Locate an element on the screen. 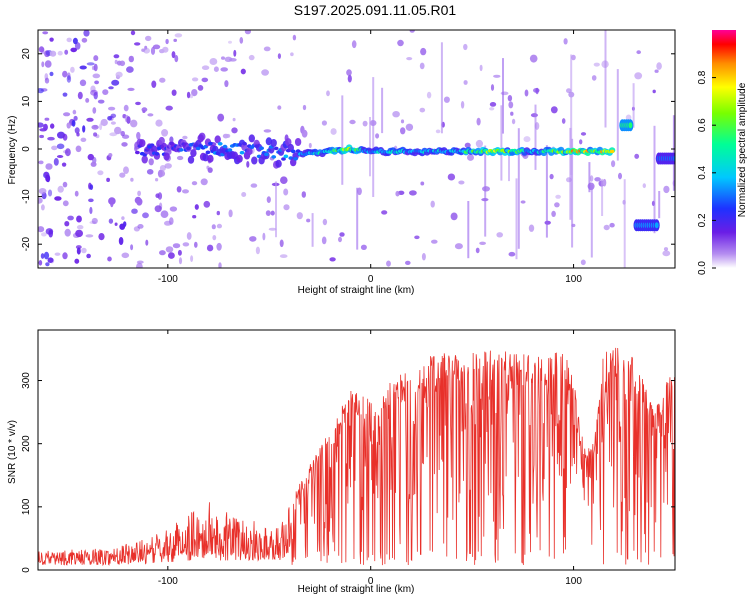 The image size is (750, 600). snr-x-label: Height of straight line (km) is located at coordinates (356, 589).